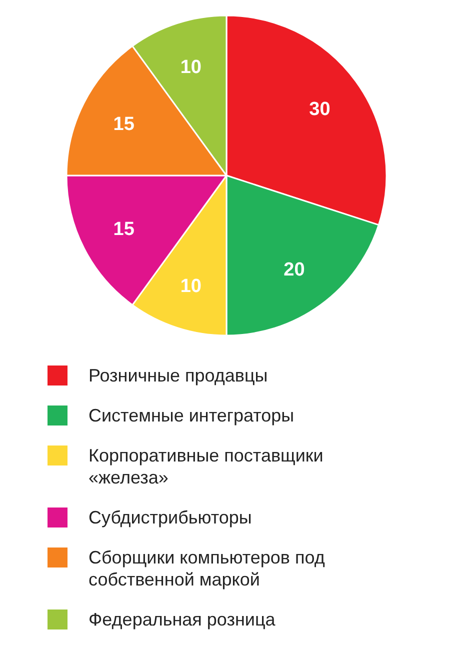  Describe the element at coordinates (319, 109) in the screenshot. I see `data-label: 30` at that location.